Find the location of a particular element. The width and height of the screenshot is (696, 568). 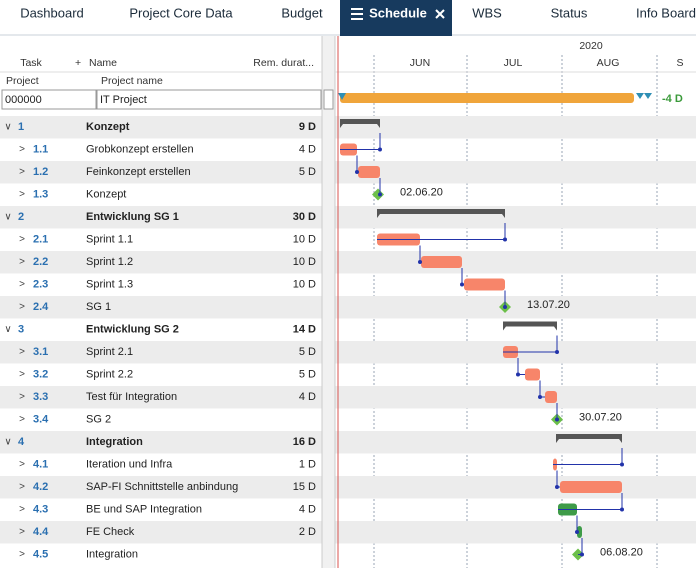

close-icon is located at coordinates (440, 14).